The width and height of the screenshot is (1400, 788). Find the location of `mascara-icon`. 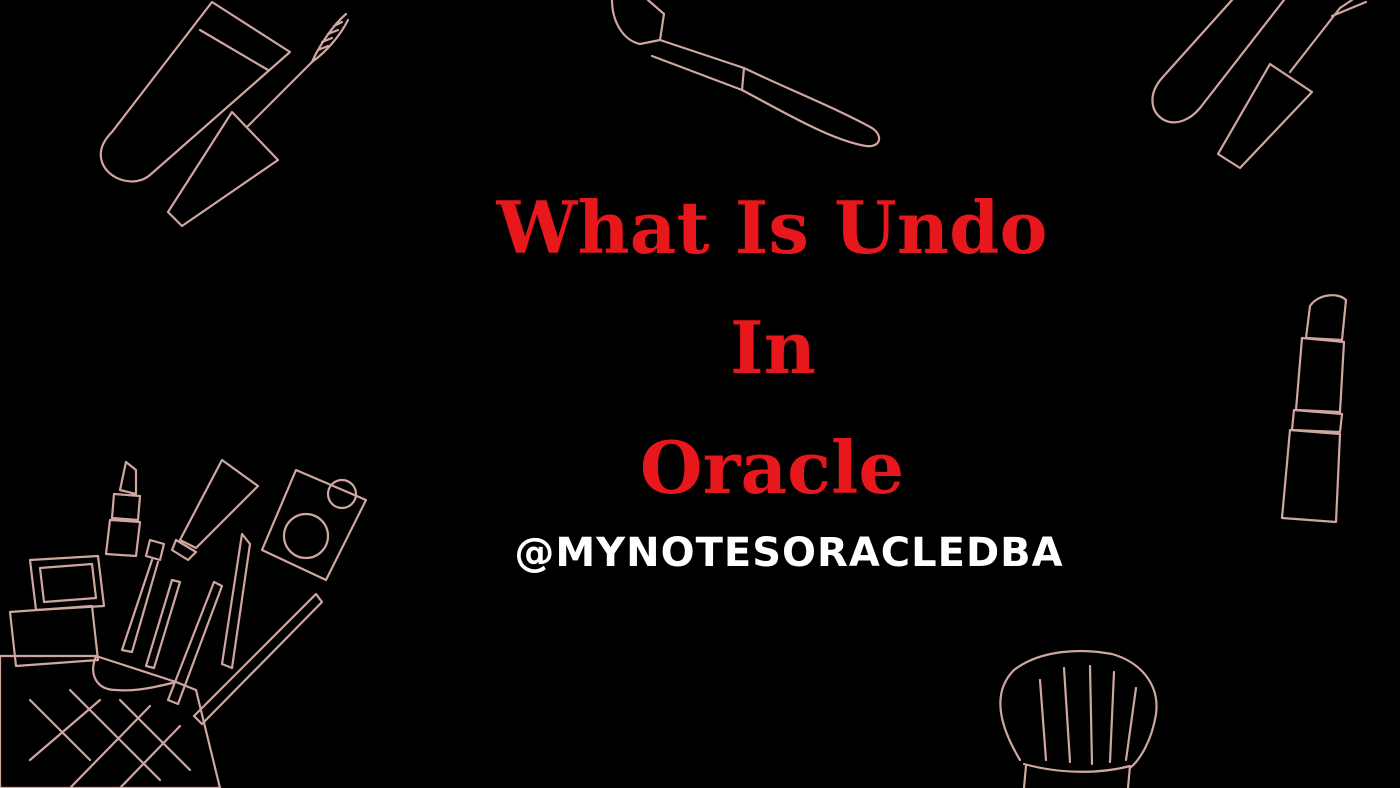

mascara-icon is located at coordinates (224, 114).